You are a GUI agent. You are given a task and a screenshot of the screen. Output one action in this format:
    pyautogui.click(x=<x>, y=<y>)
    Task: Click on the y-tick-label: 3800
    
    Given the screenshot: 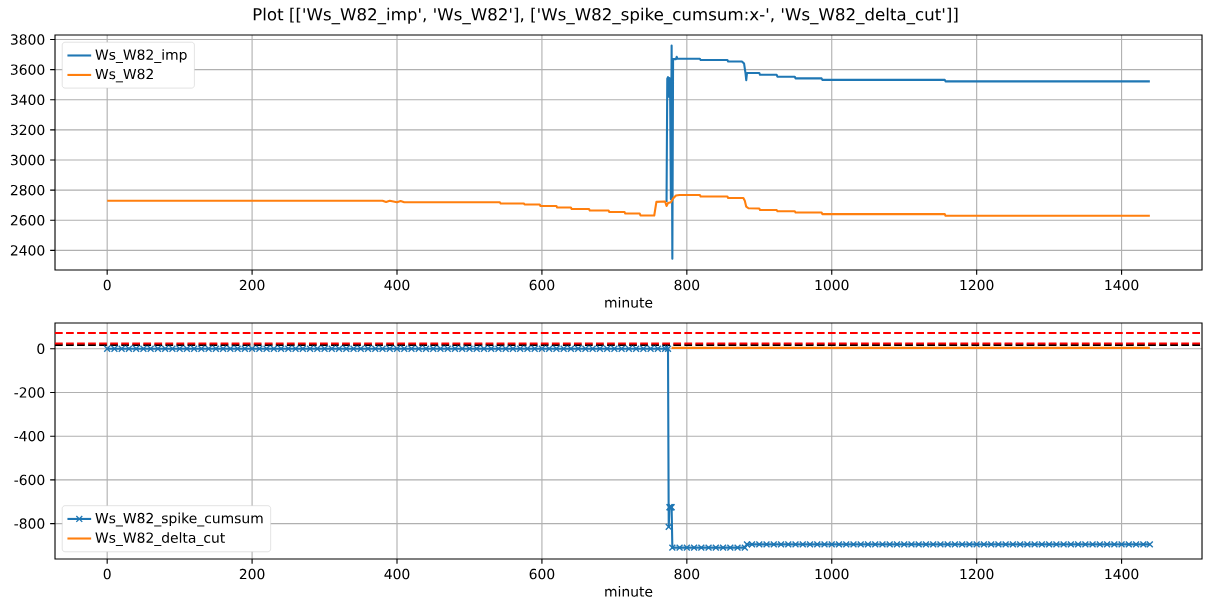 What is the action you would take?
    pyautogui.click(x=27, y=39)
    